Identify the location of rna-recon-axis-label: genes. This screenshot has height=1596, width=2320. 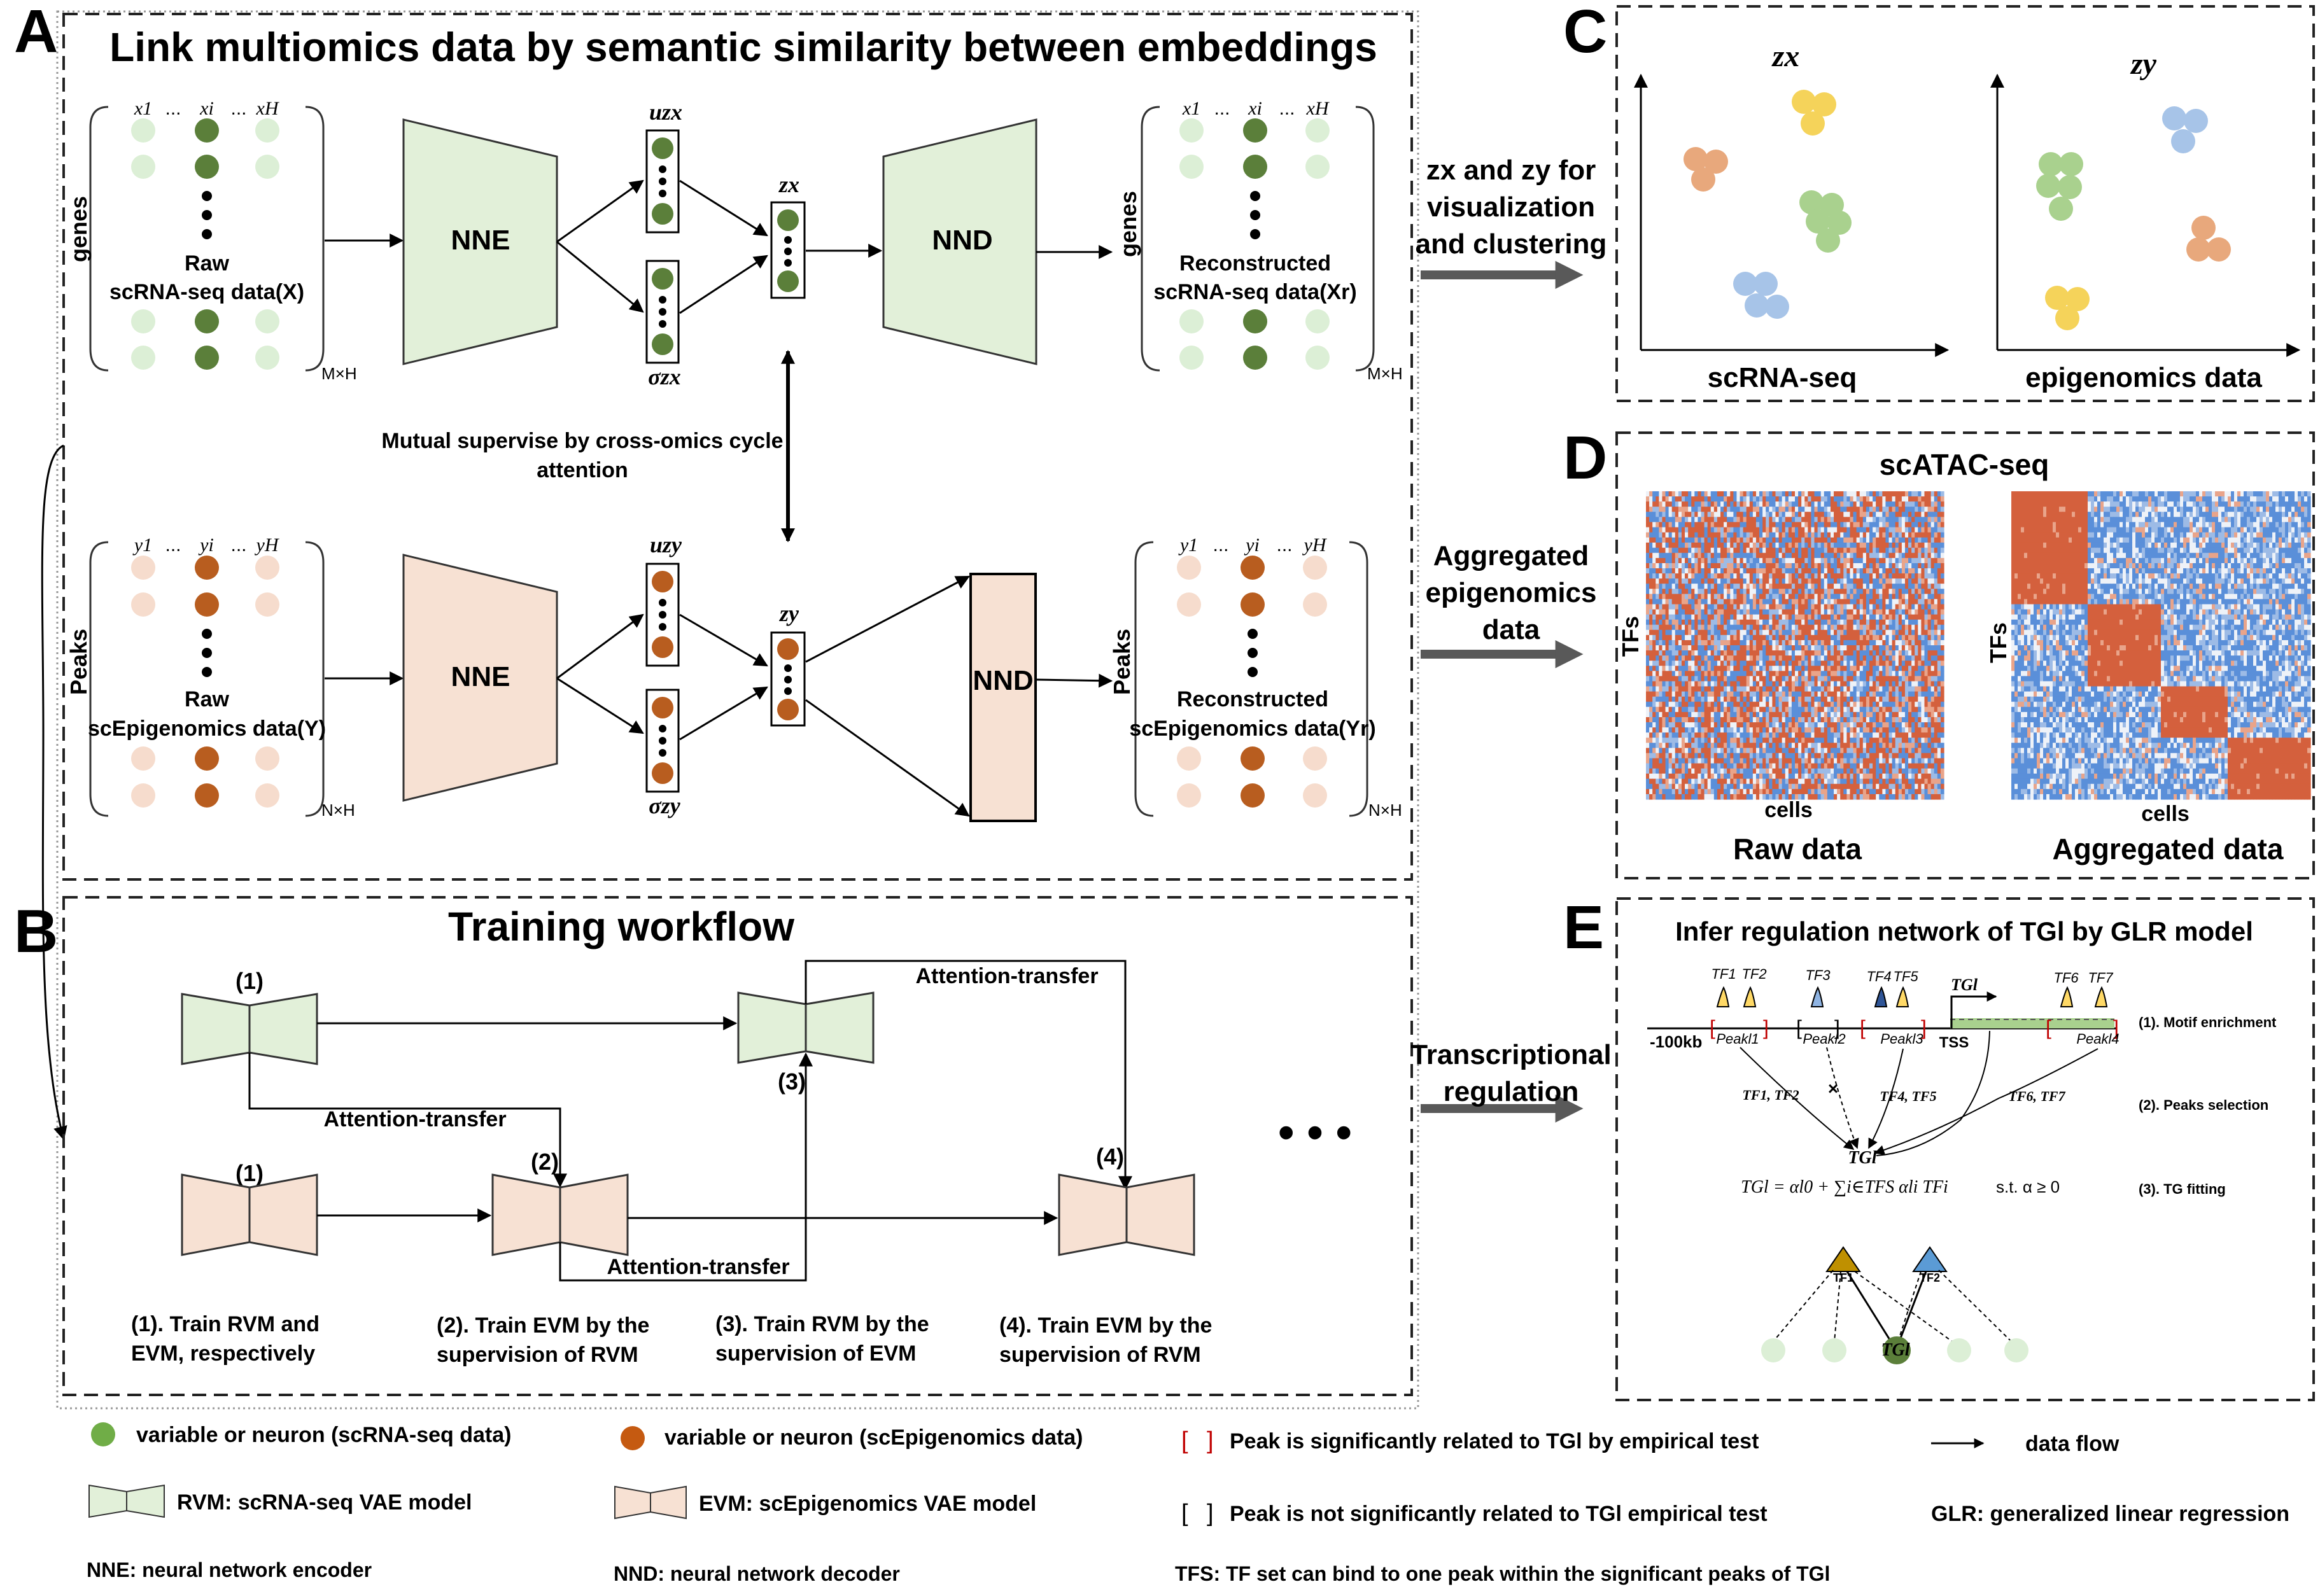
(1128, 224).